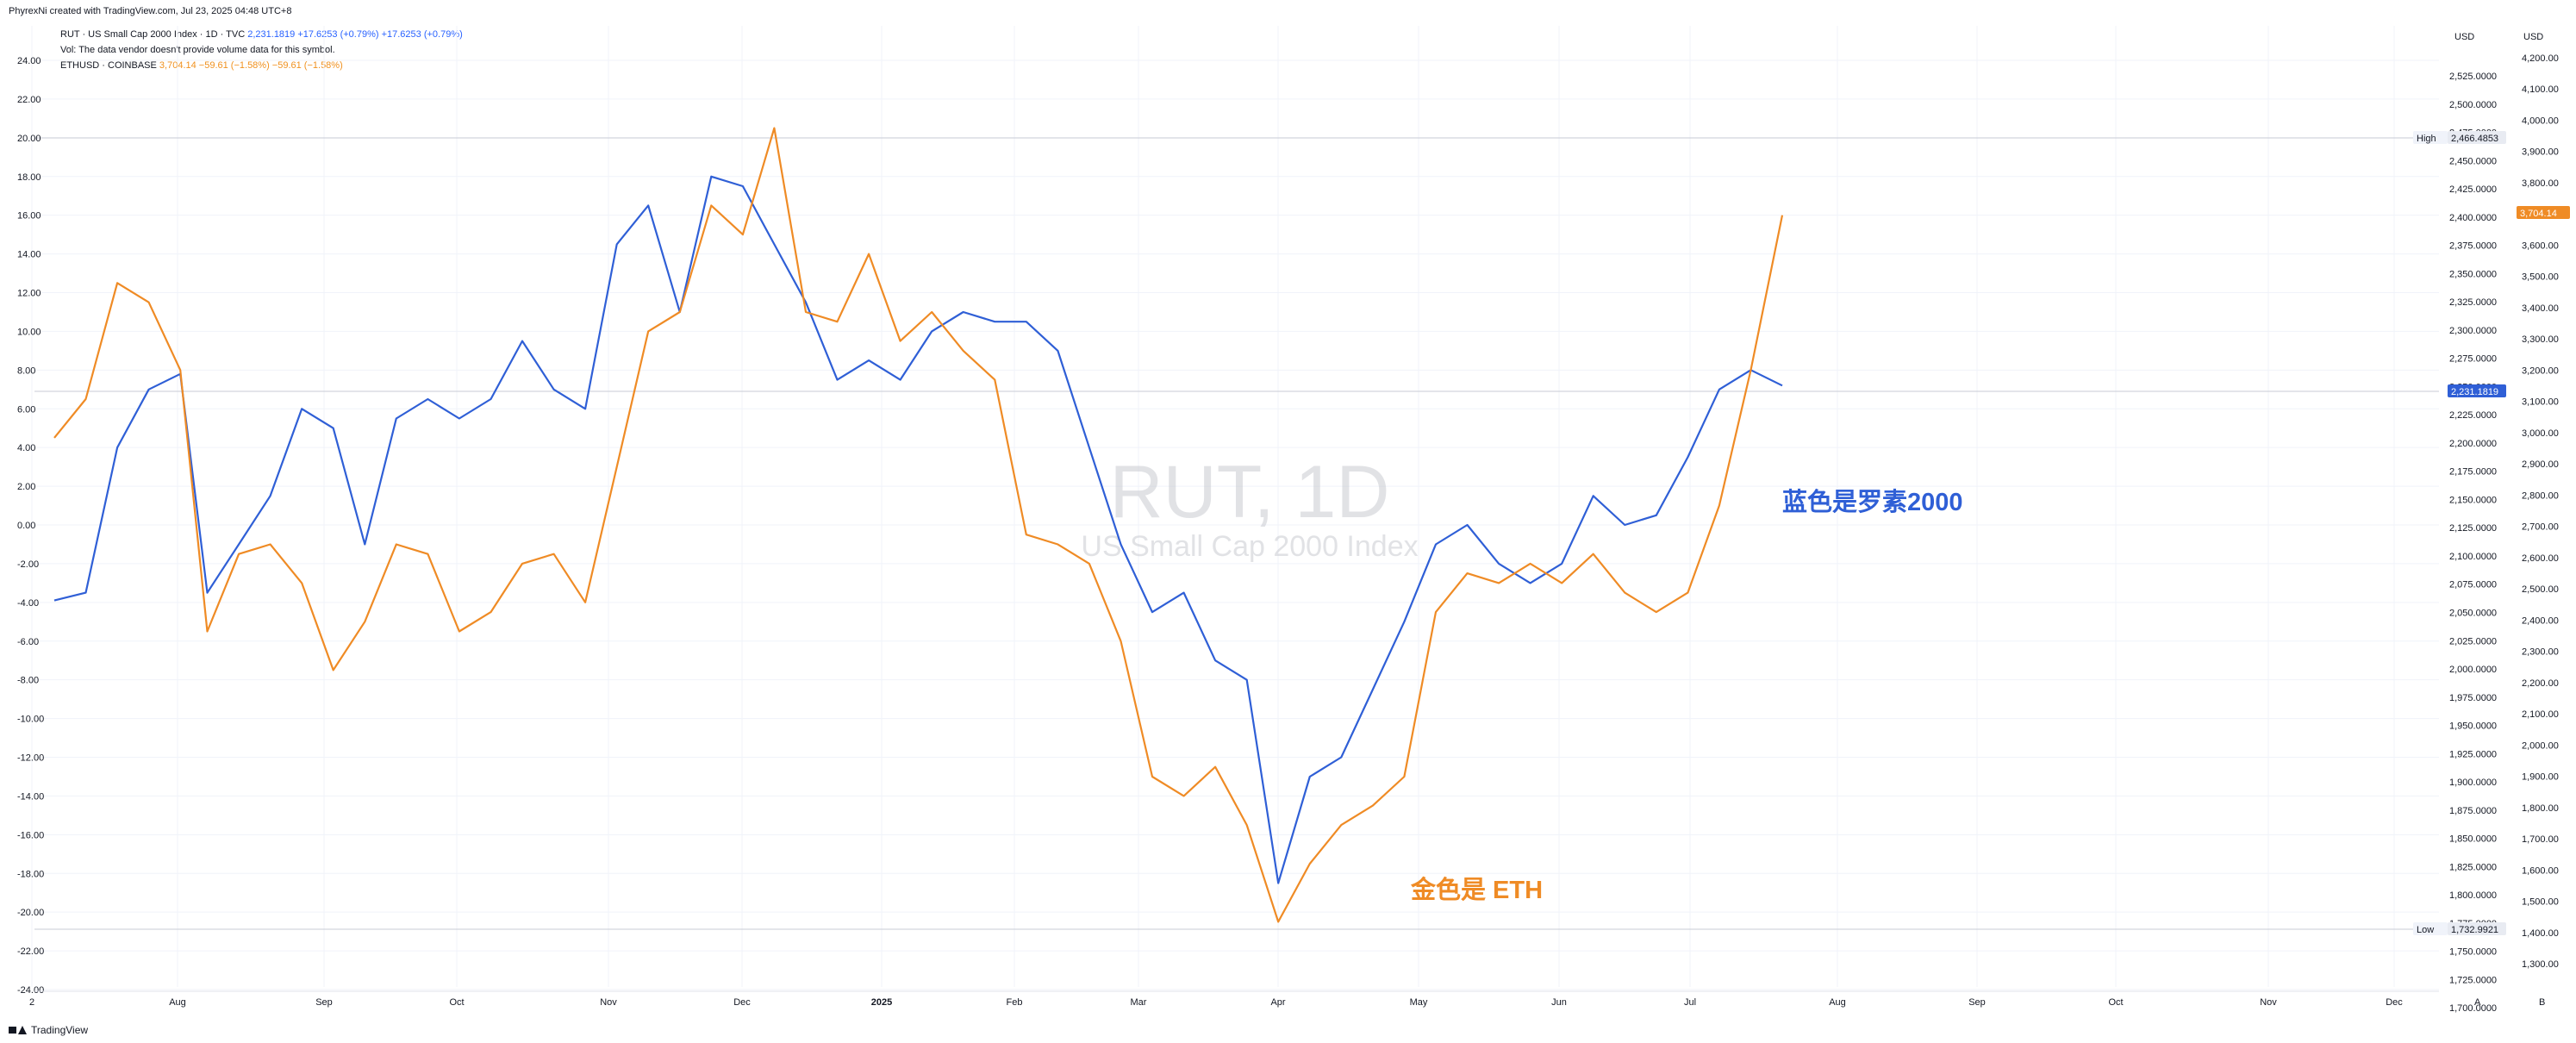 The image size is (2576, 1043). Describe the element at coordinates (2540, 245) in the screenshot. I see `eth-tick-label: 3,600.00` at that location.